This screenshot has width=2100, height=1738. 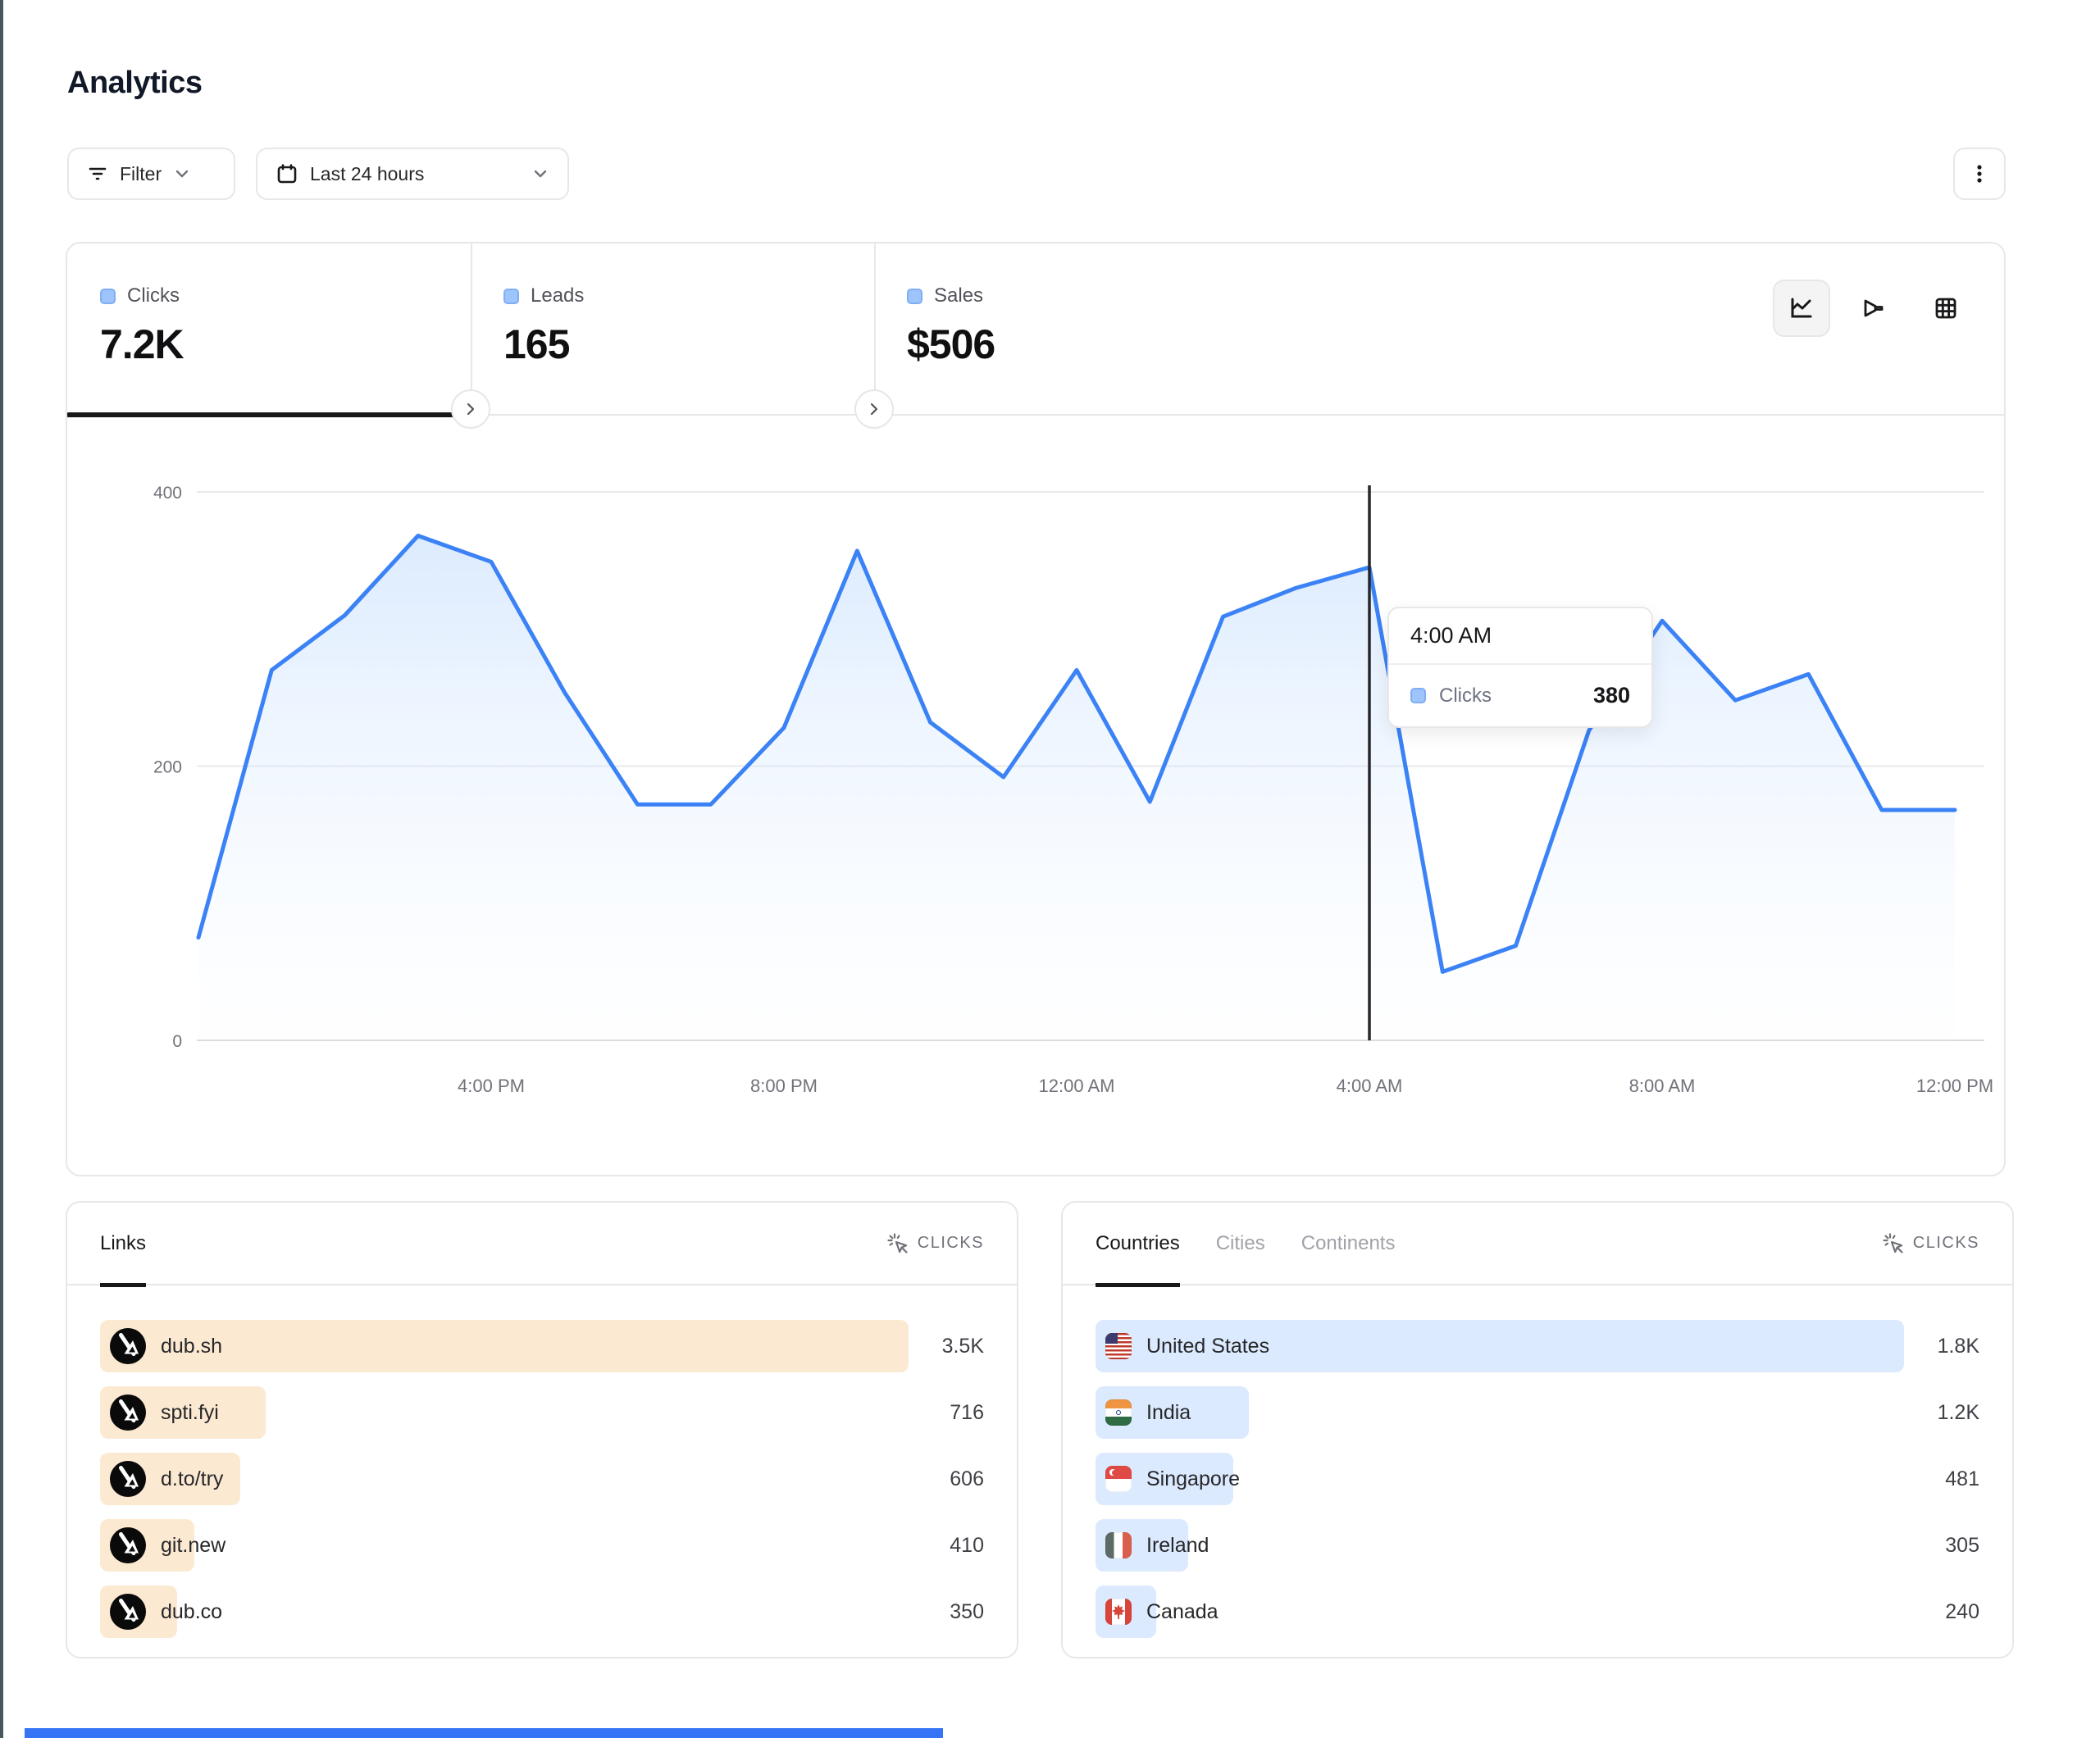 I want to click on expand-leads-chevron-button, so click(x=470, y=409).